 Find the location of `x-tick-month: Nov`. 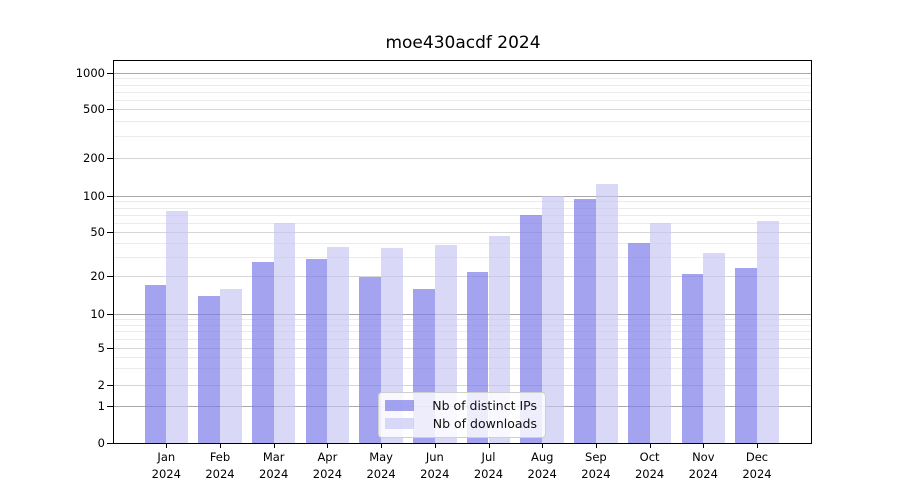

x-tick-month: Nov is located at coordinates (703, 457).